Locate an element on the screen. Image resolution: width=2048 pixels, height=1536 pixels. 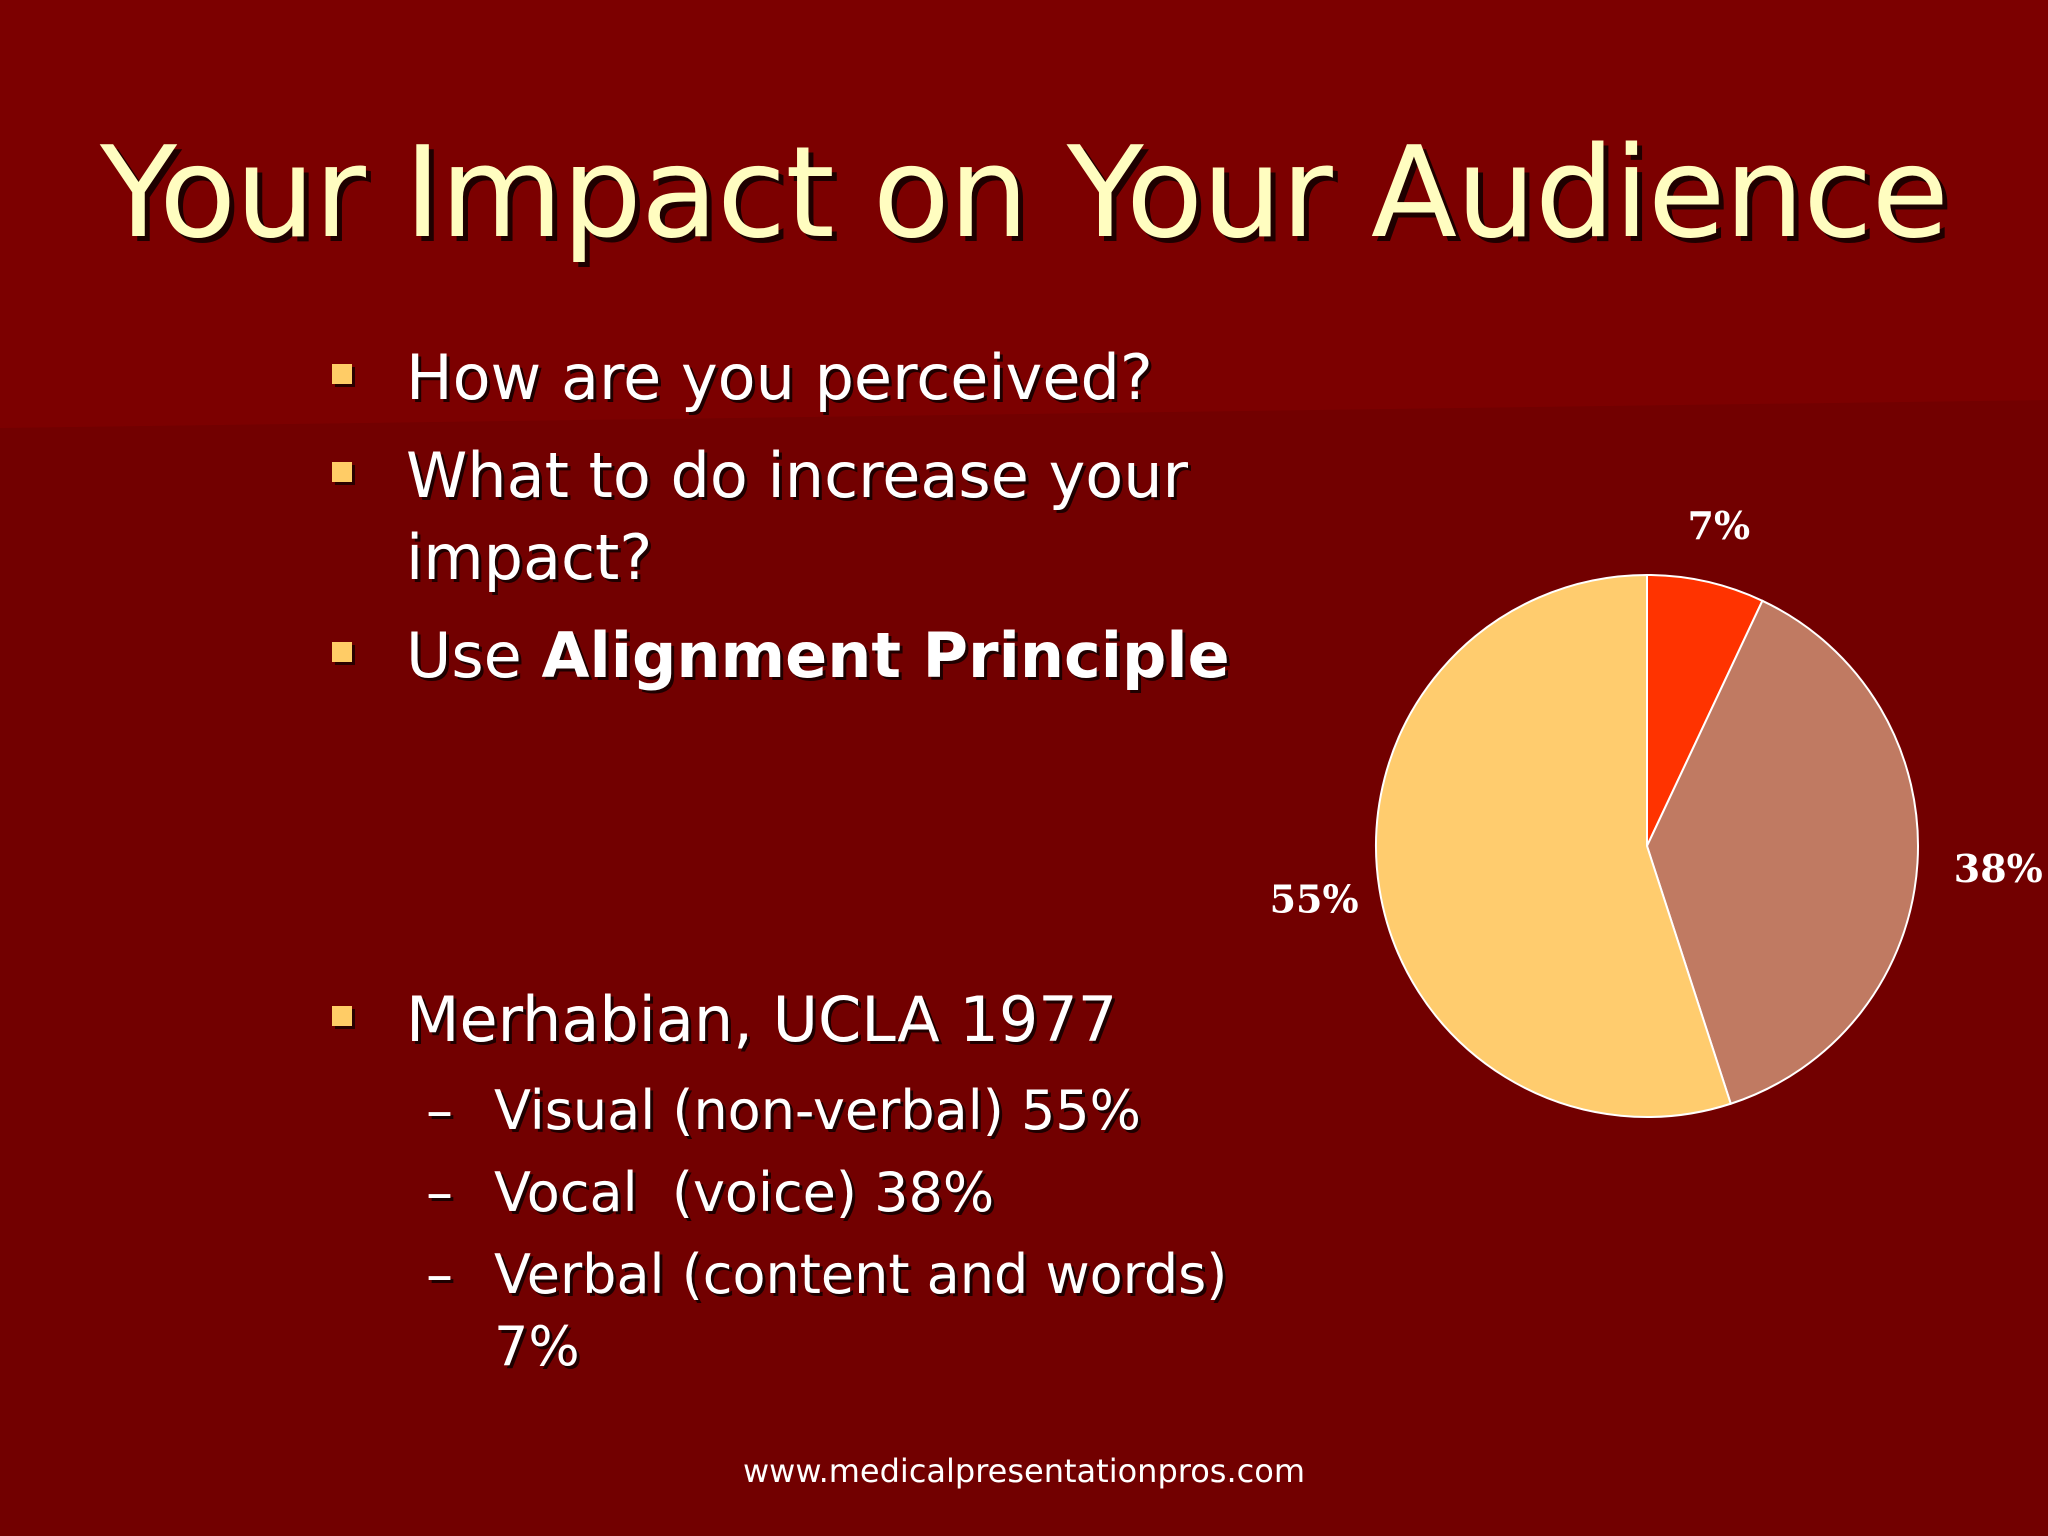
pie-label-7: 7% is located at coordinates (1719, 525).